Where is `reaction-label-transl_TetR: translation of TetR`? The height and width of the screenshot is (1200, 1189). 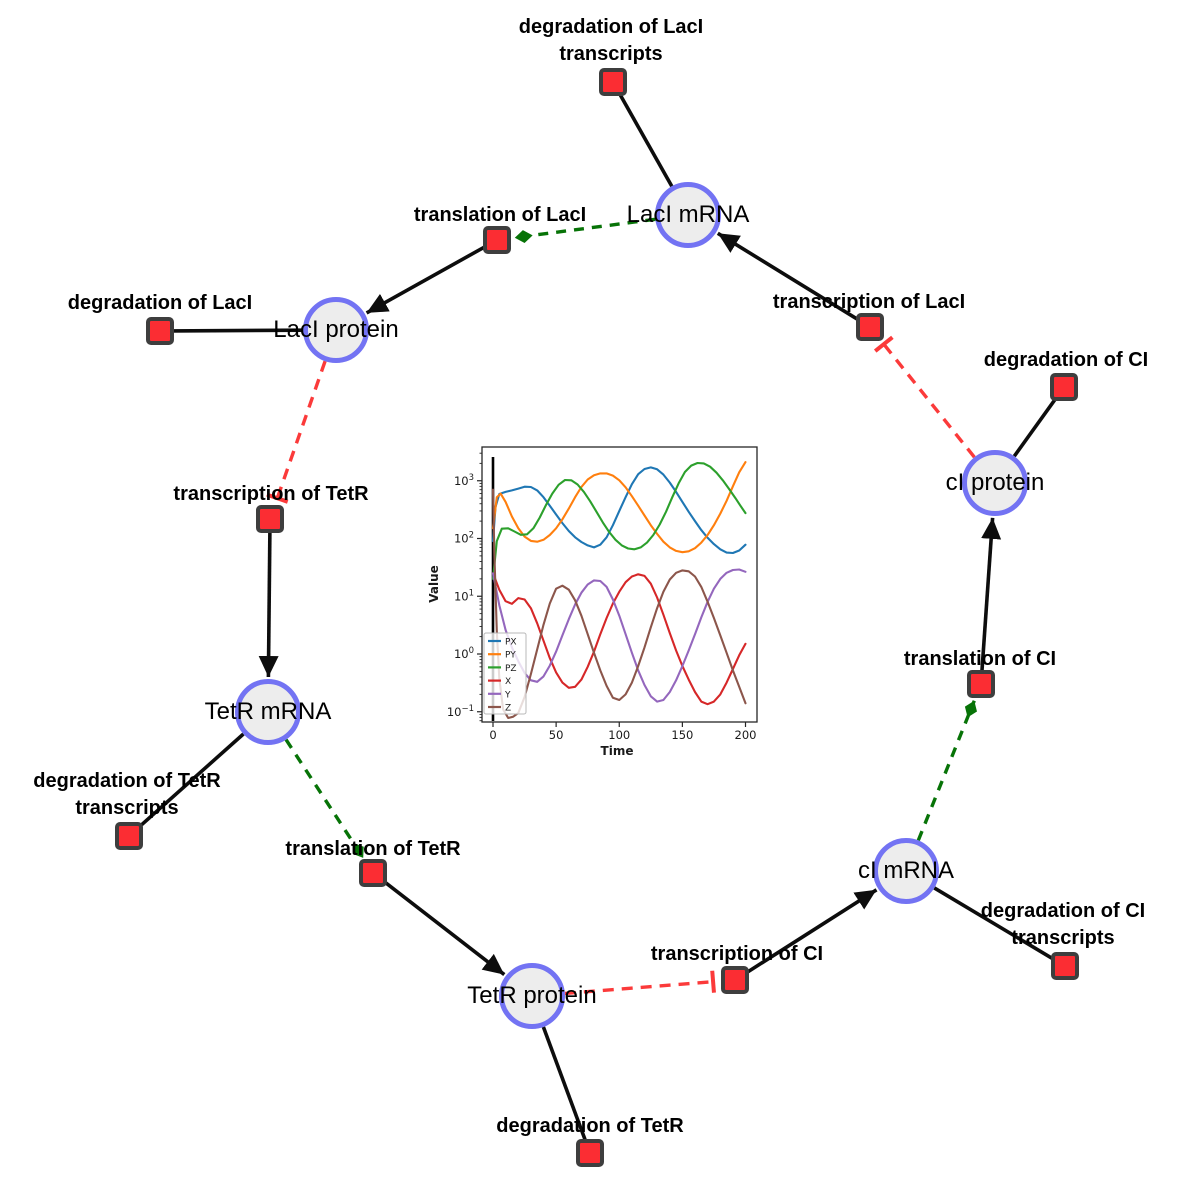 reaction-label-transl_TetR: translation of TetR is located at coordinates (372, 849).